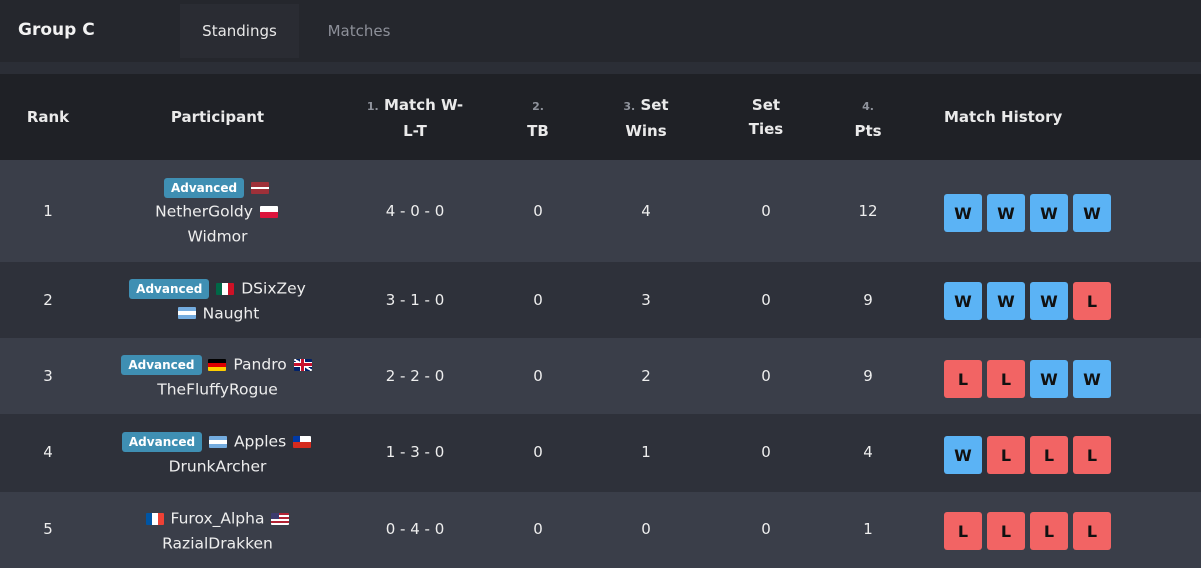 Image resolution: width=1201 pixels, height=568 pixels. Describe the element at coordinates (600, 68) in the screenshot. I see `spacer-strip` at that location.